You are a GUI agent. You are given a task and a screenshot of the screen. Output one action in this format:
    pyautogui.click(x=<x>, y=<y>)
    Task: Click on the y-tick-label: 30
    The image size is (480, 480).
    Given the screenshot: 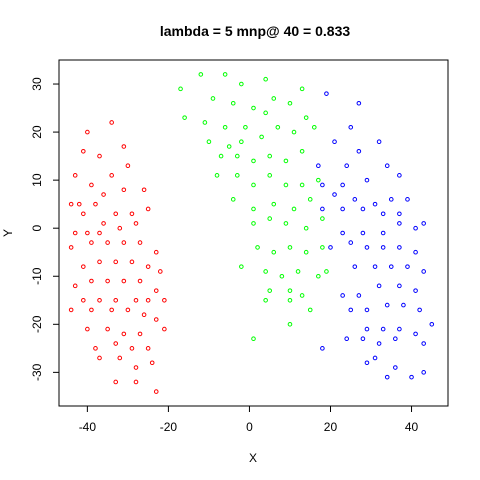 What is the action you would take?
    pyautogui.click(x=37, y=84)
    